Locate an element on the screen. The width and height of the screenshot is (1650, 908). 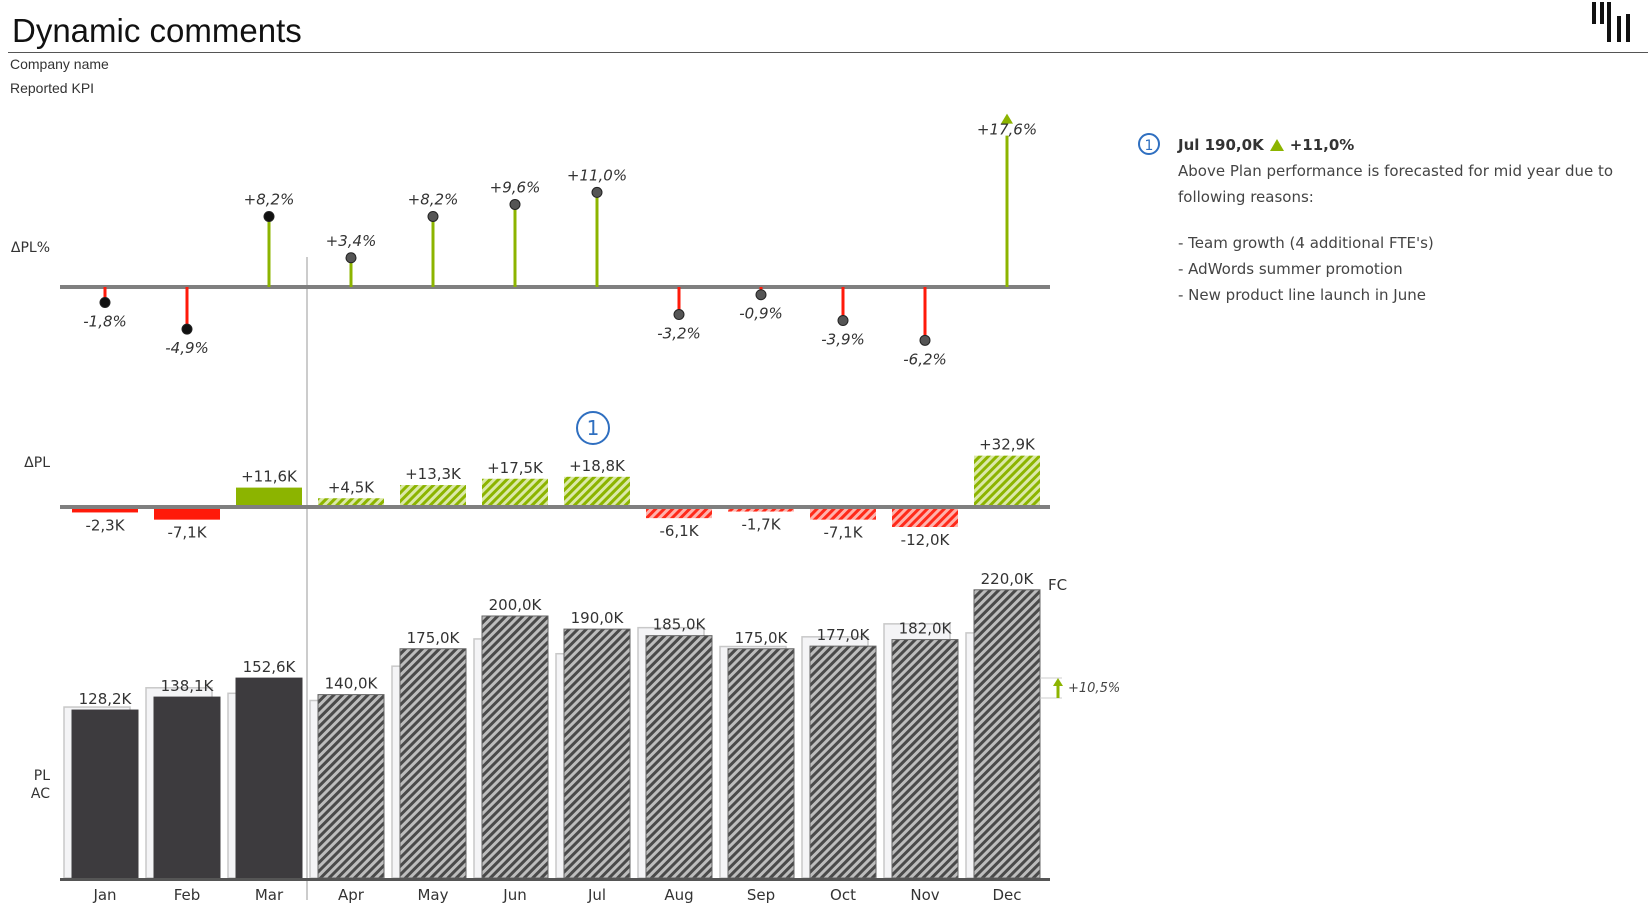
svg-text: 182,0K is located at coordinates (926, 629).